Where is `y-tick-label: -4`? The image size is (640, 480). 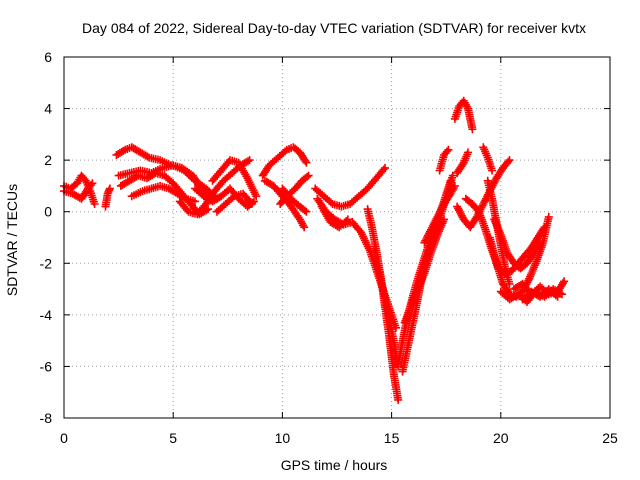 y-tick-label: -4 is located at coordinates (46, 315).